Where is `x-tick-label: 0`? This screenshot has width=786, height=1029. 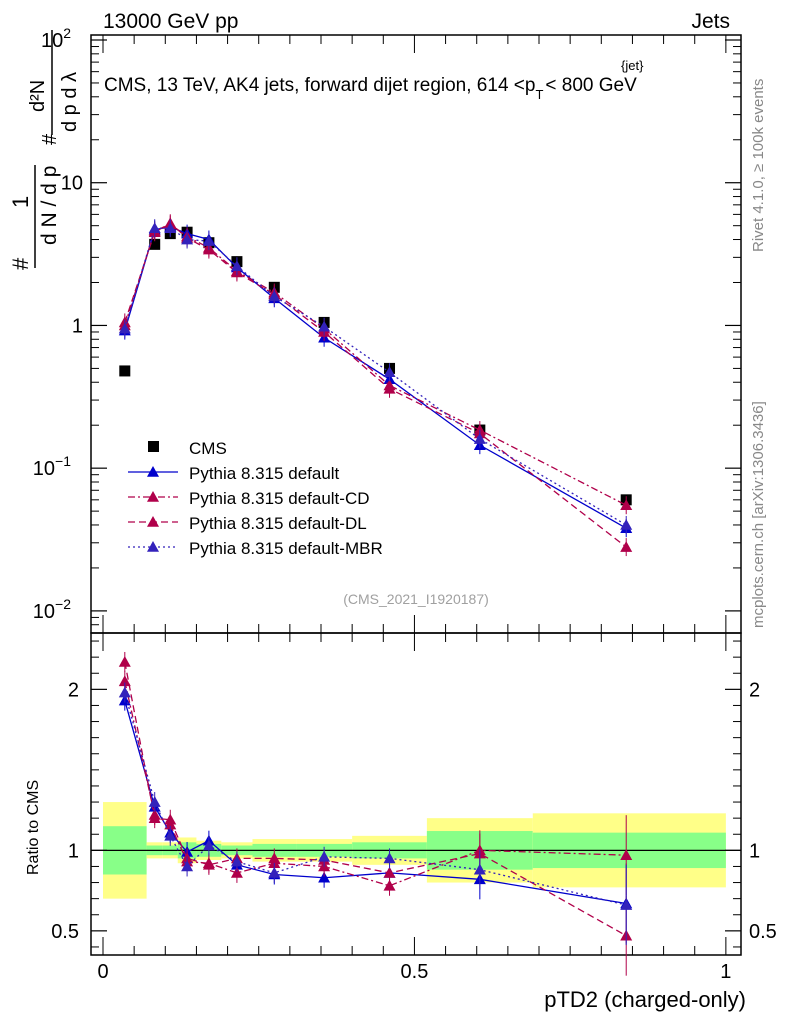
x-tick-label: 0 is located at coordinates (102, 972).